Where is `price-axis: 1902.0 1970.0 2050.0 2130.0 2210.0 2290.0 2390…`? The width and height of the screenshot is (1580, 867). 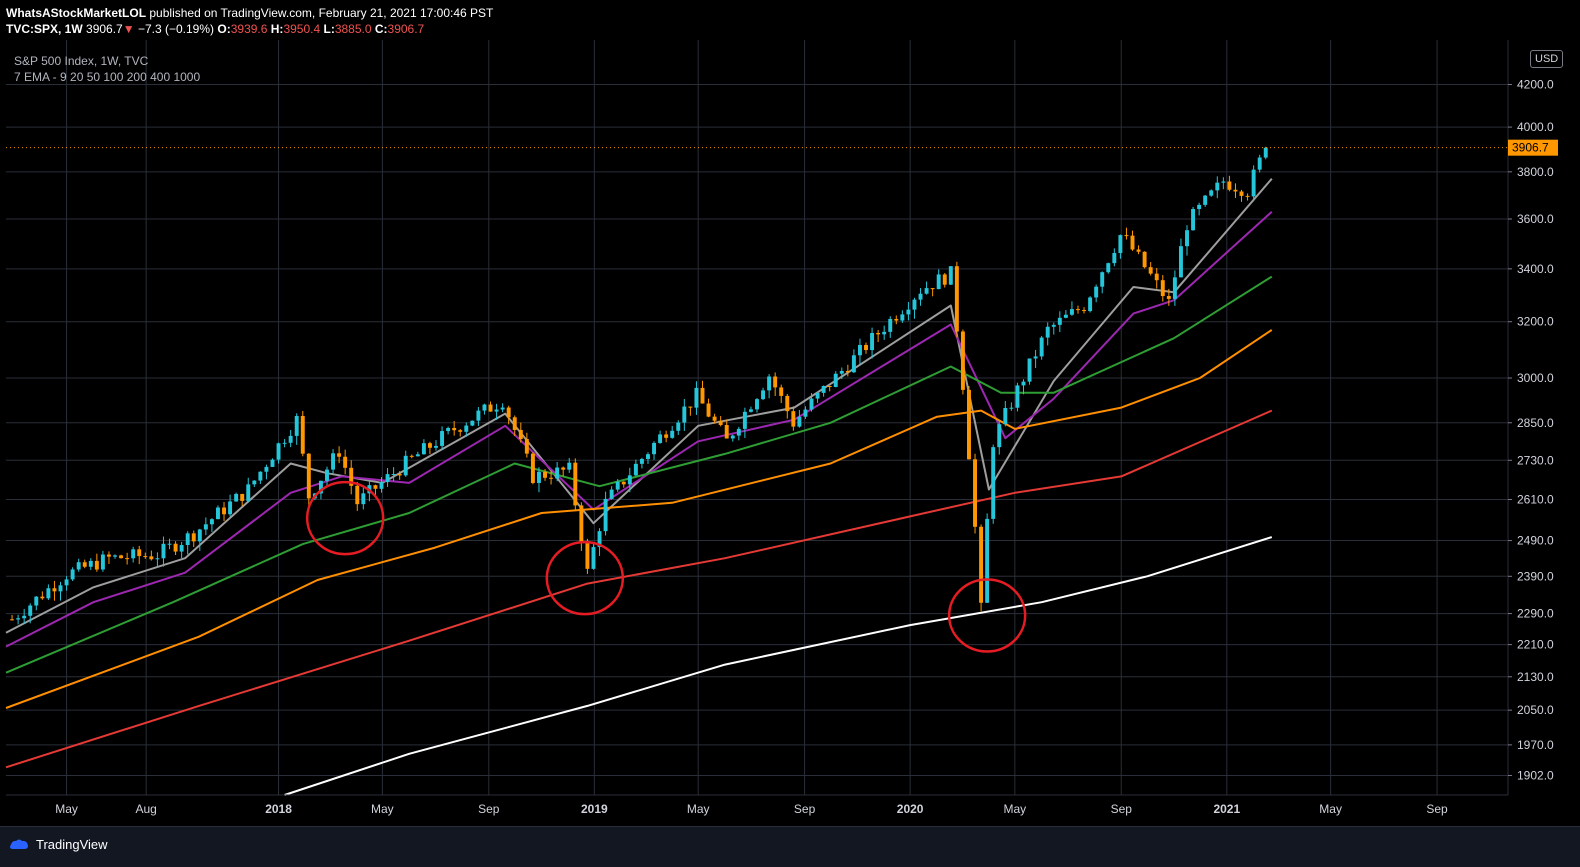 price-axis: 1902.0 1970.0 2050.0 2130.0 2210.0 2290.0 2390… is located at coordinates (1531, 430).